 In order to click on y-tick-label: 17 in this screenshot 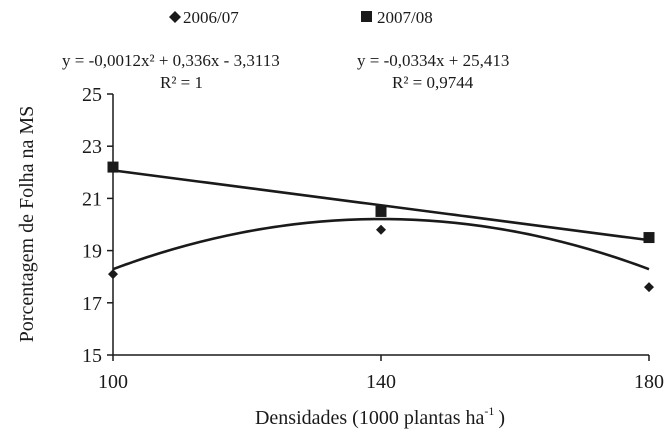, I will do `click(92, 304)`.